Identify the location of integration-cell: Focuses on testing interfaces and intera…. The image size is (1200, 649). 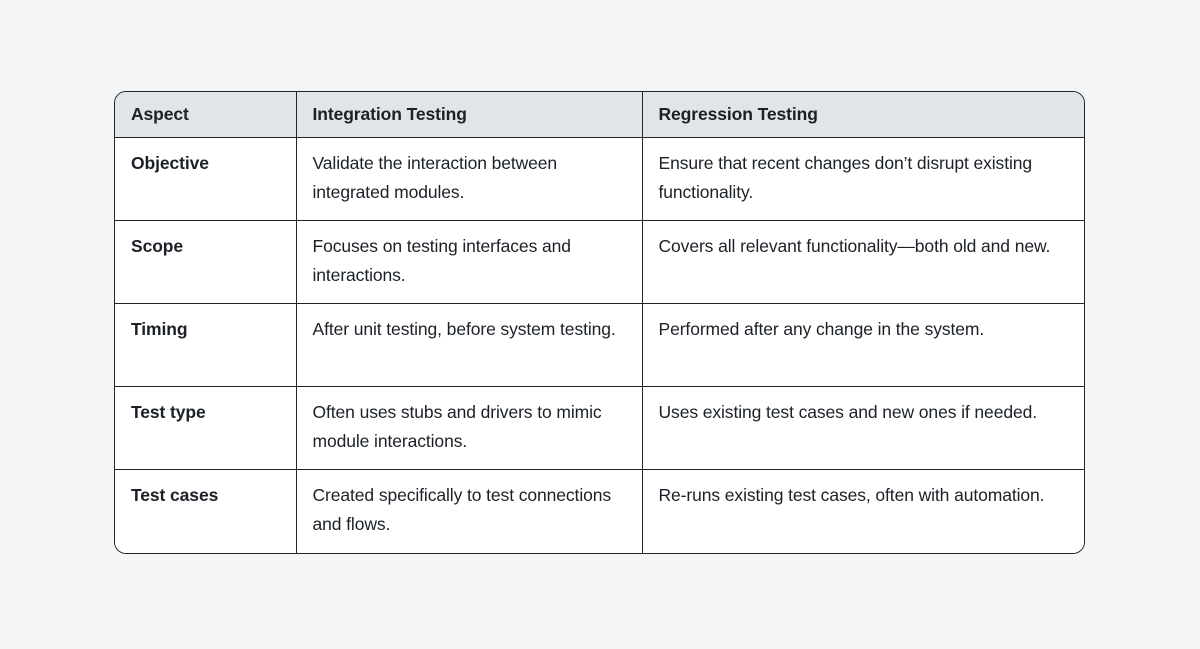
(469, 262).